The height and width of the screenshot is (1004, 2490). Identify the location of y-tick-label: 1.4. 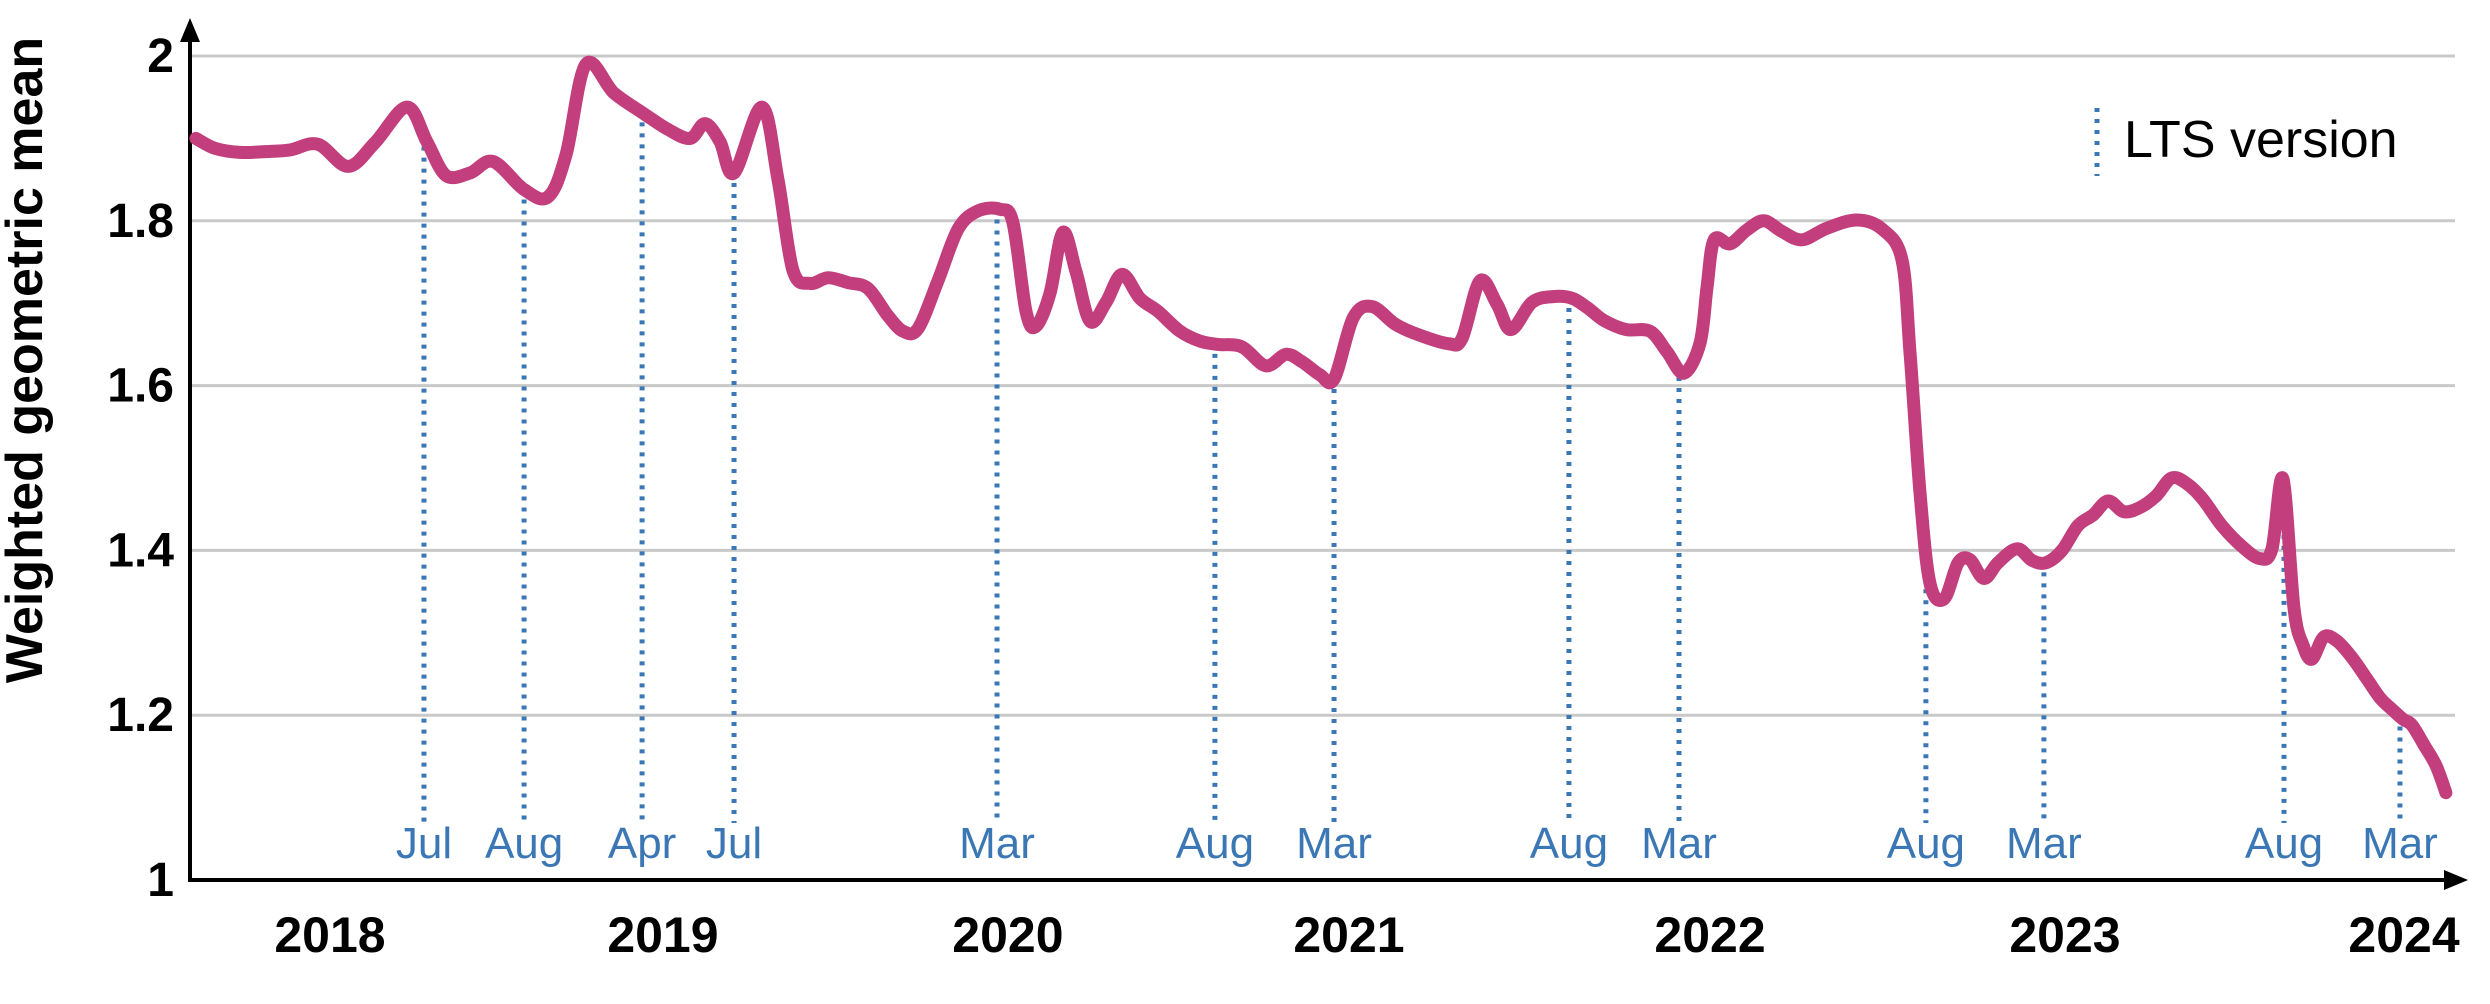
(140, 550).